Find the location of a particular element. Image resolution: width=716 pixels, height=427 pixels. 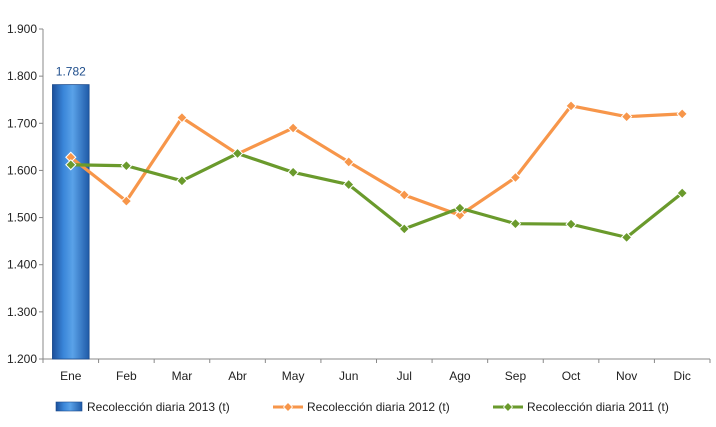

series-1-point-oct is located at coordinates (571, 106).